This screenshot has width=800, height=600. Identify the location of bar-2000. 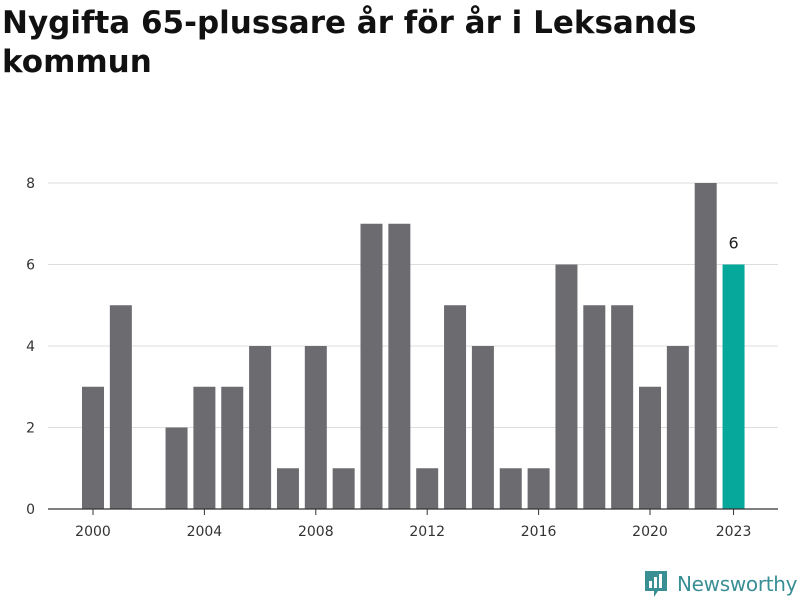
(93, 447).